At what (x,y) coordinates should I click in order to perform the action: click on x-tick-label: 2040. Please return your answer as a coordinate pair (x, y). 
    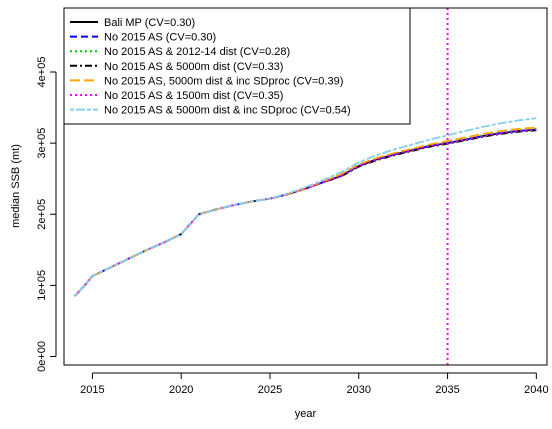
    Looking at the image, I should click on (536, 390).